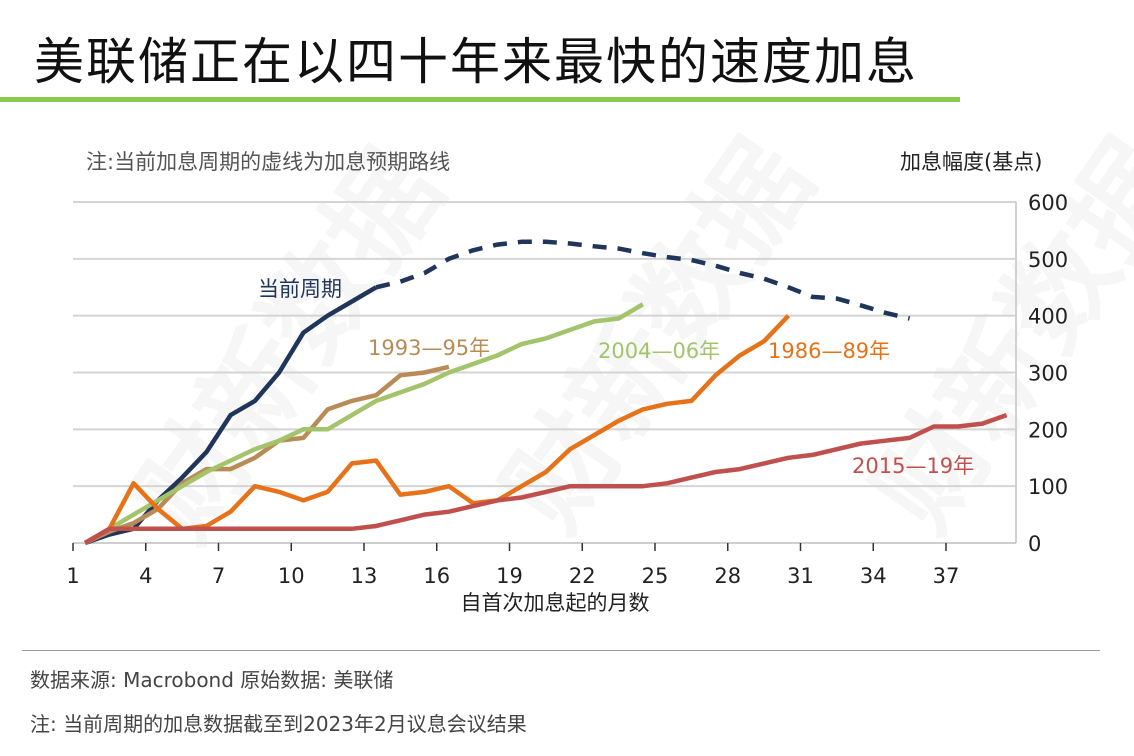  Describe the element at coordinates (829, 351) in the screenshot. I see `series-label: 1986—89年` at that location.